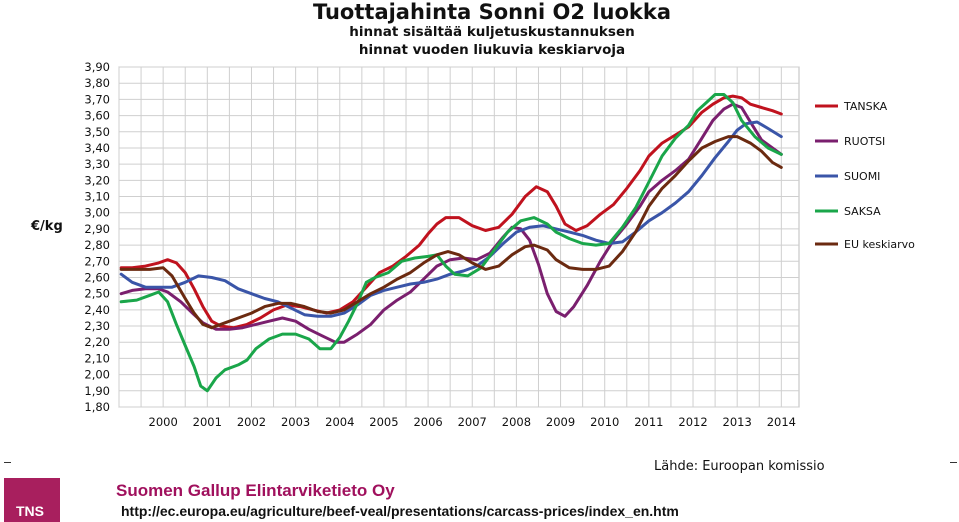 The height and width of the screenshot is (522, 959). I want to click on x-tick-label: 2002, so click(251, 422).